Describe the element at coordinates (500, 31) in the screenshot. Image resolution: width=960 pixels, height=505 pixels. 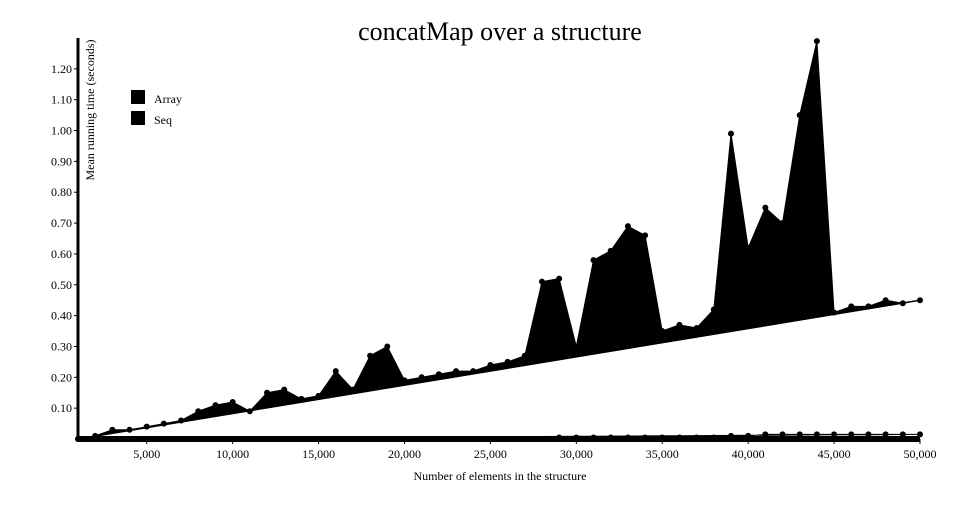
I see `chart-title: concatMap over a structure` at that location.